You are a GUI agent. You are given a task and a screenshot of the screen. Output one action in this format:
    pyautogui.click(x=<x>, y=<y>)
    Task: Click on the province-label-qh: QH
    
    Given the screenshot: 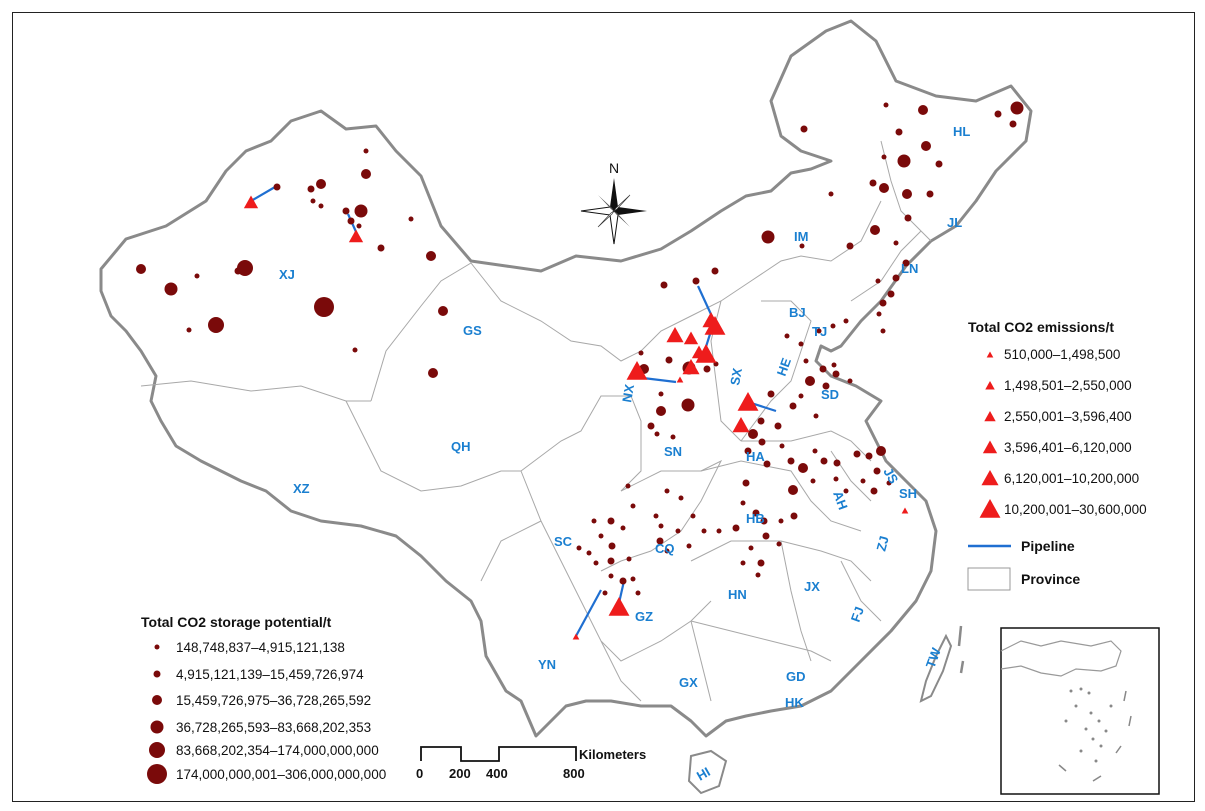 What is the action you would take?
    pyautogui.click(x=461, y=446)
    